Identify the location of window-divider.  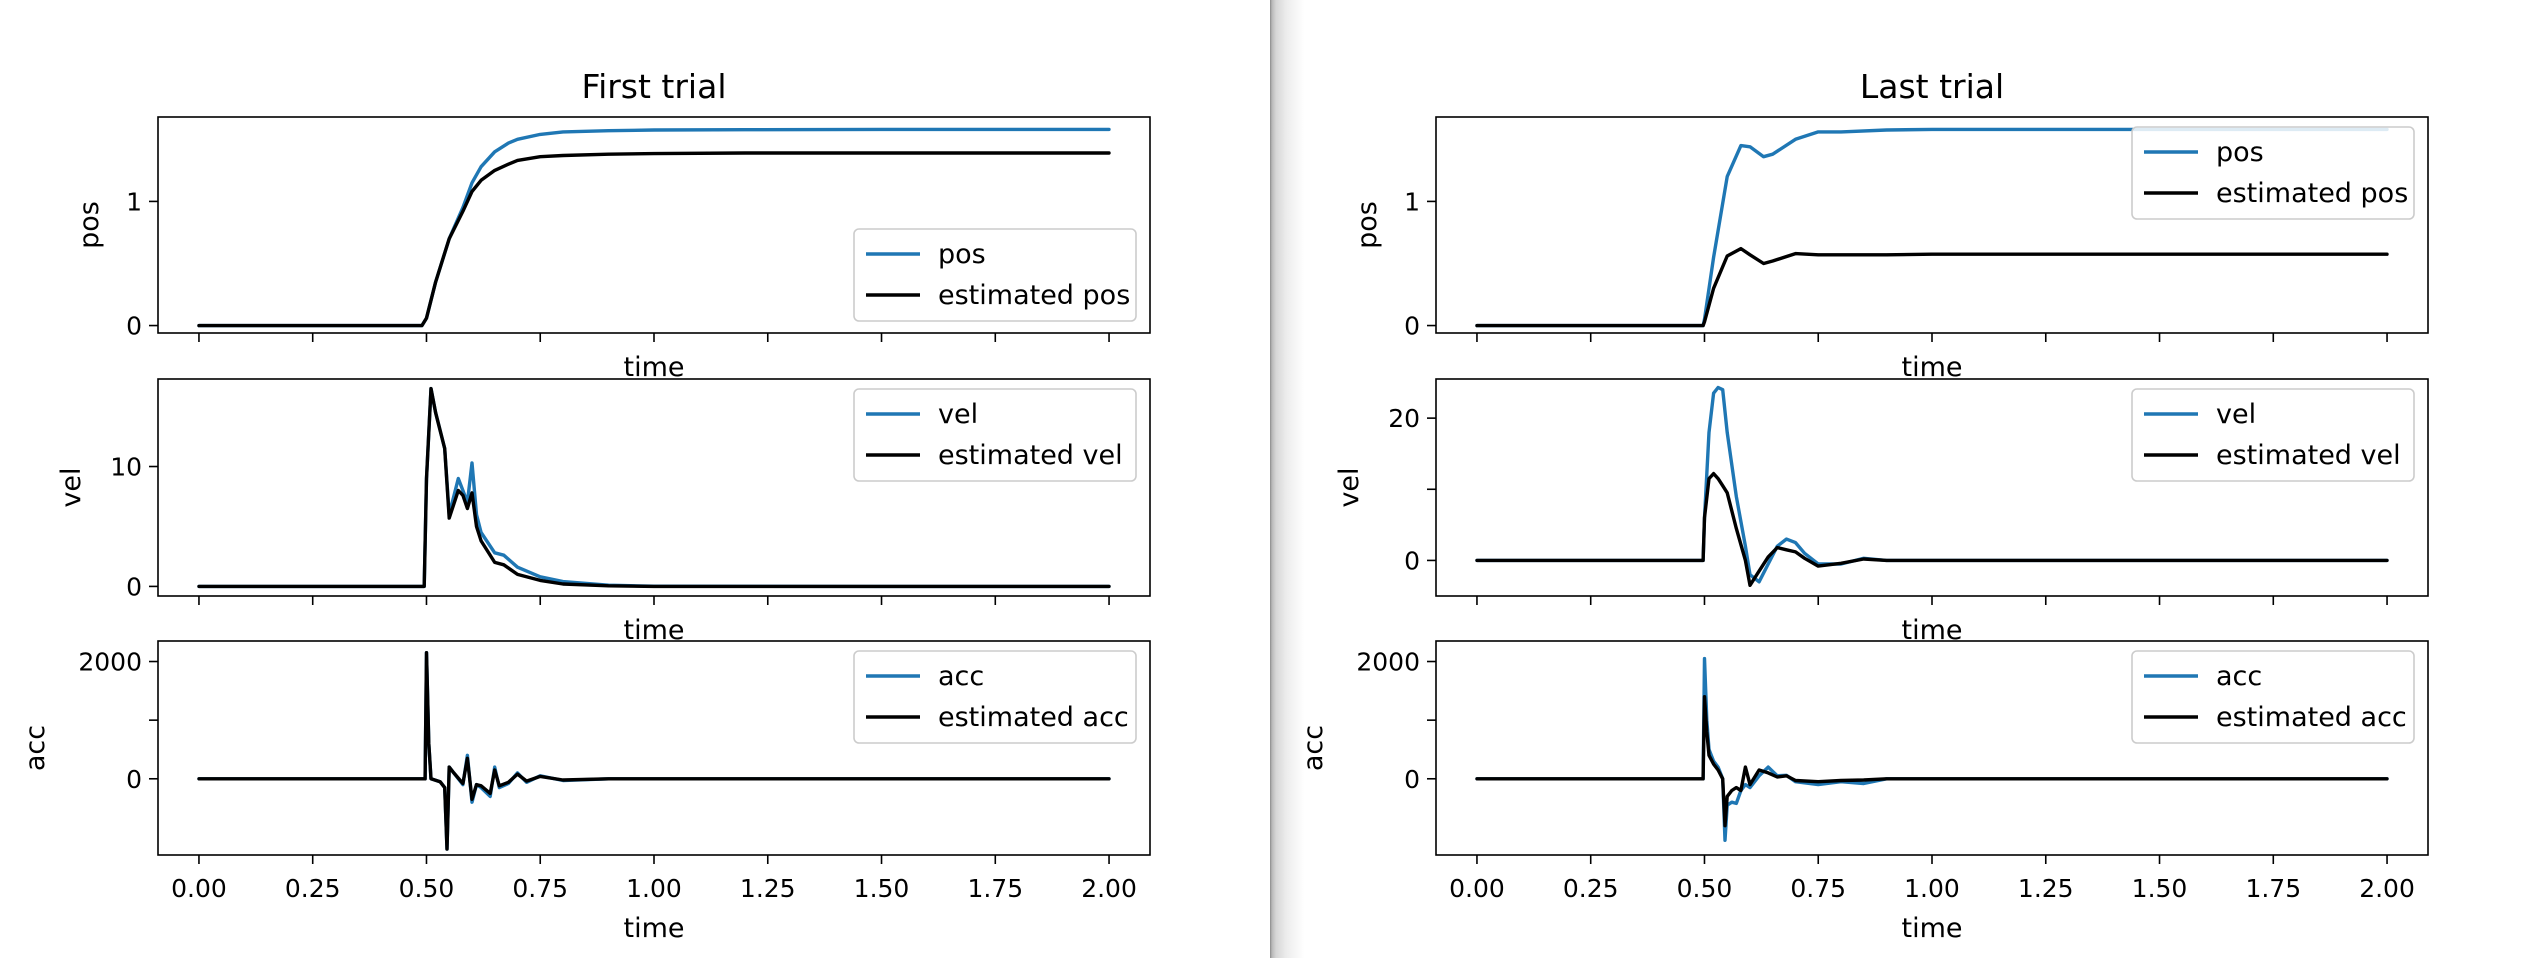
(1287, 479).